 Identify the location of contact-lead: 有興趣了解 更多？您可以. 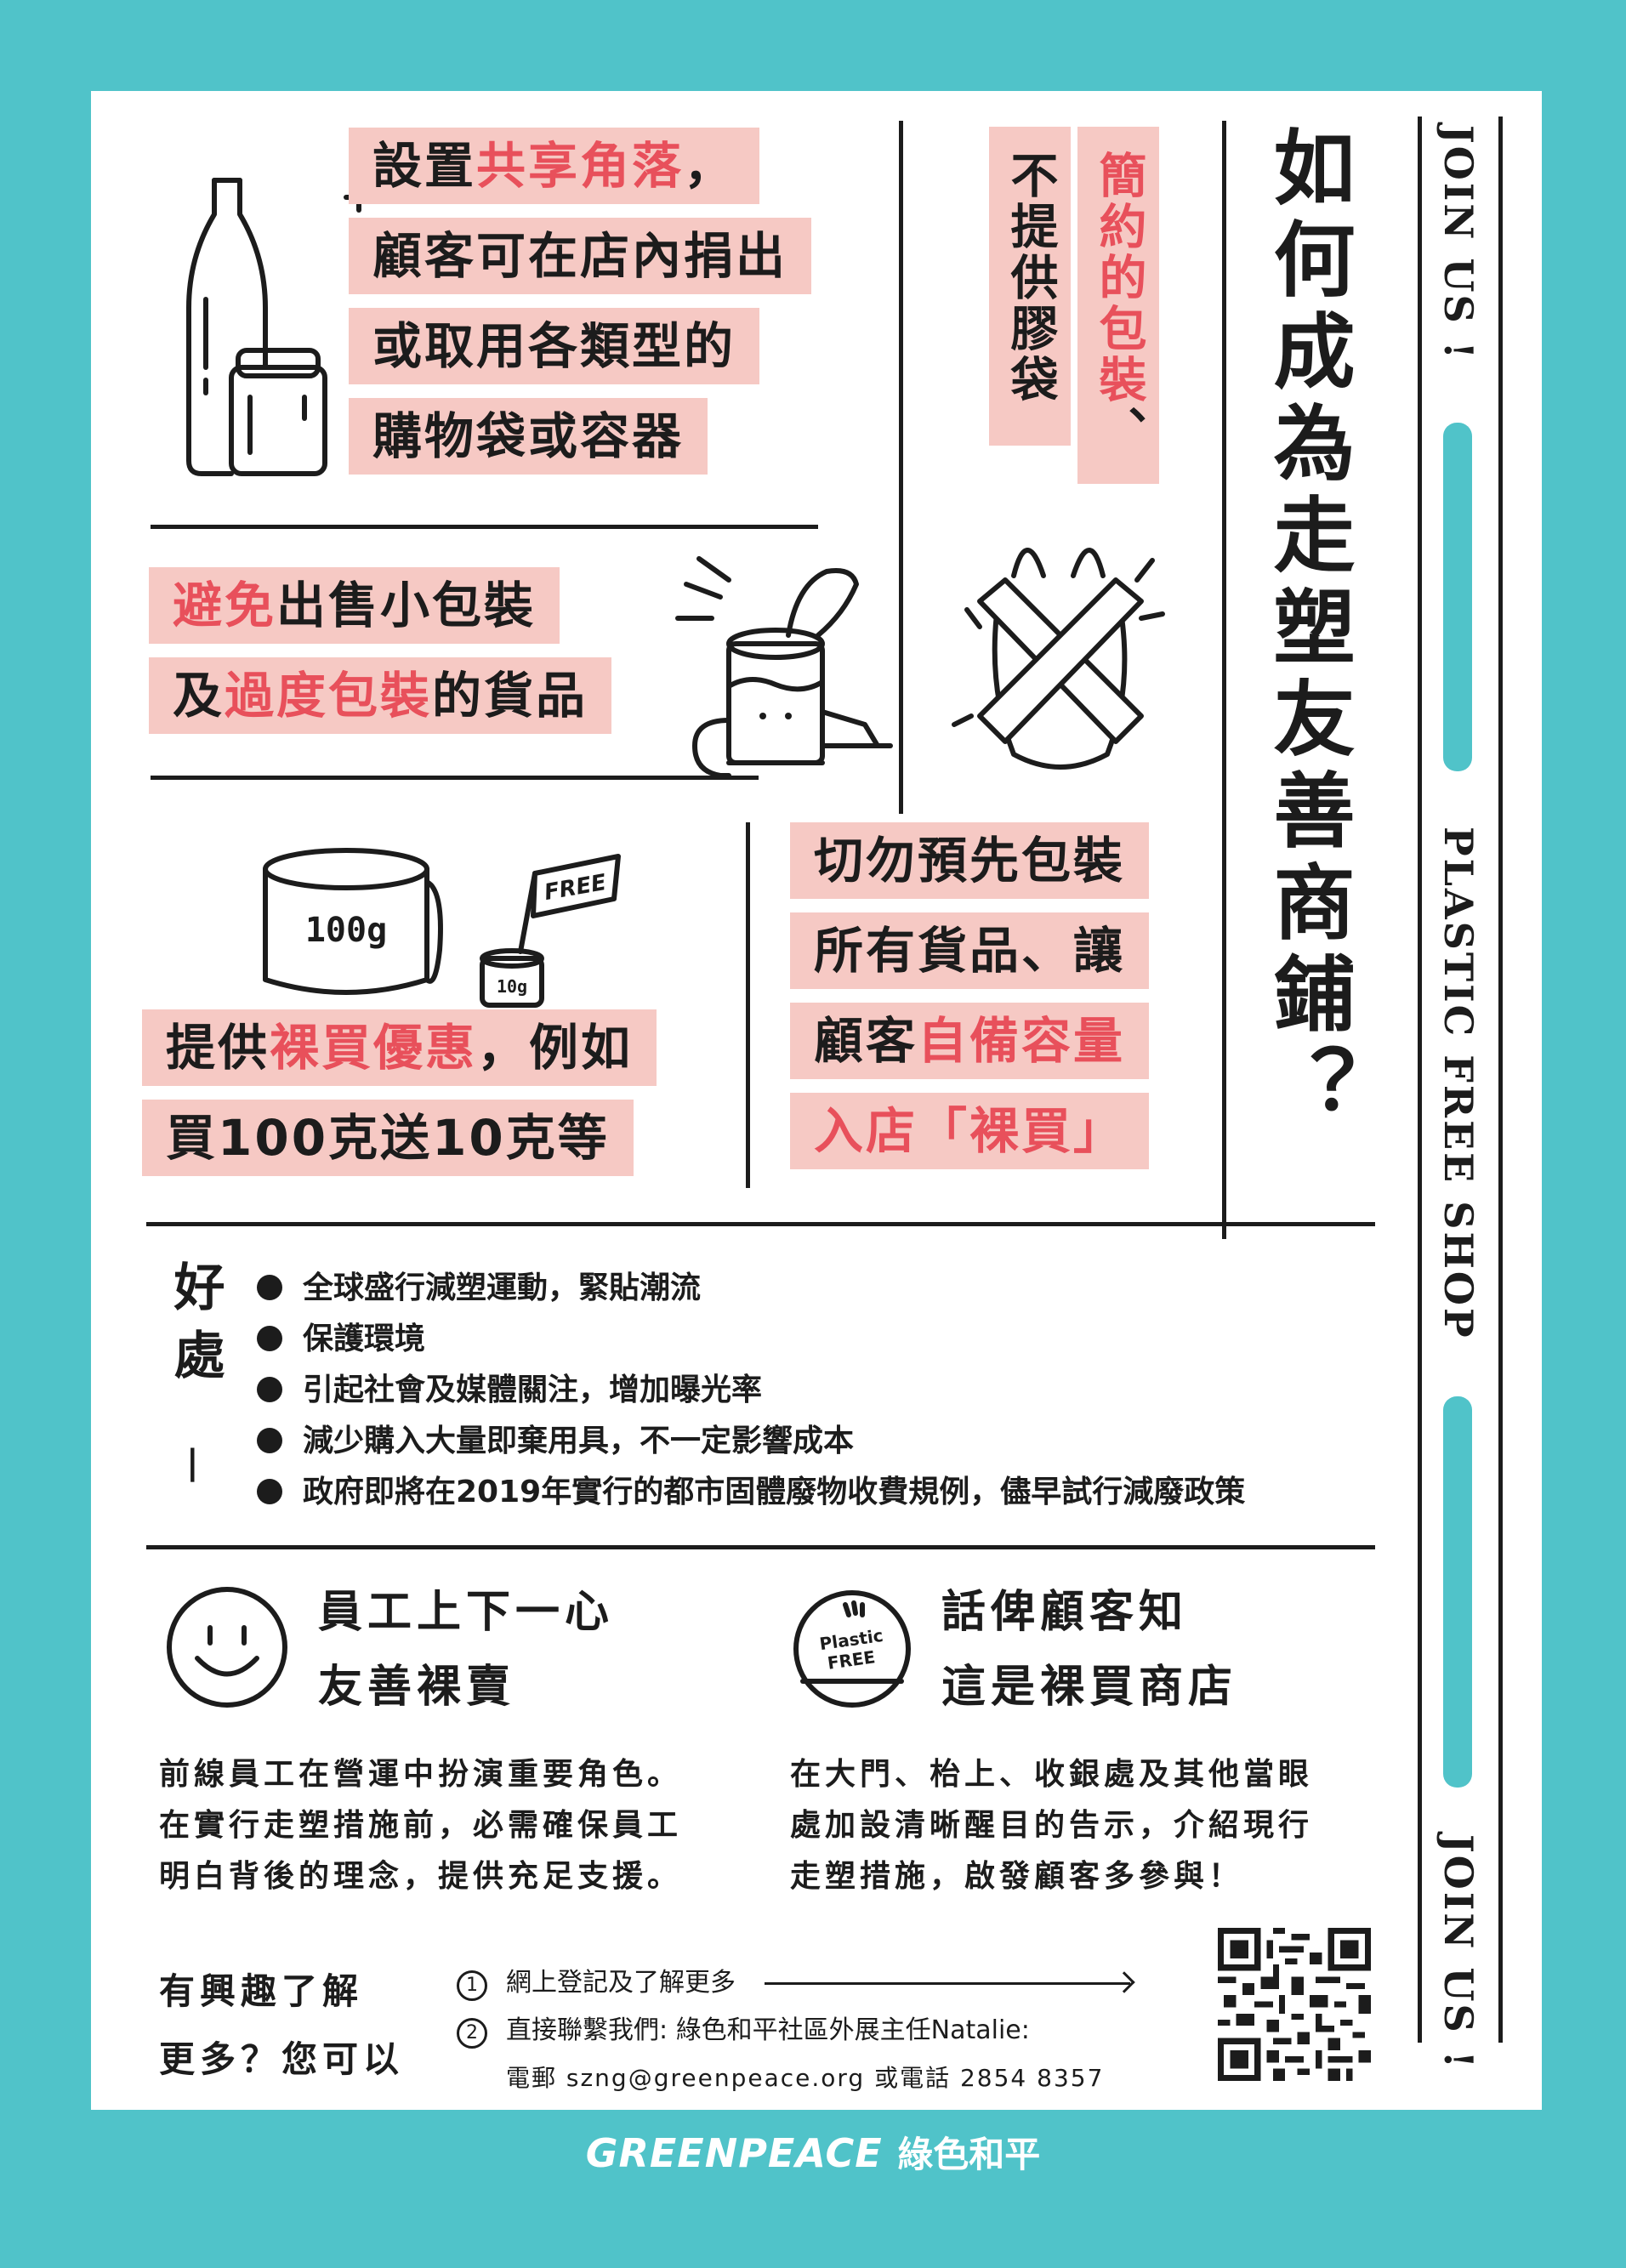
(282, 2026).